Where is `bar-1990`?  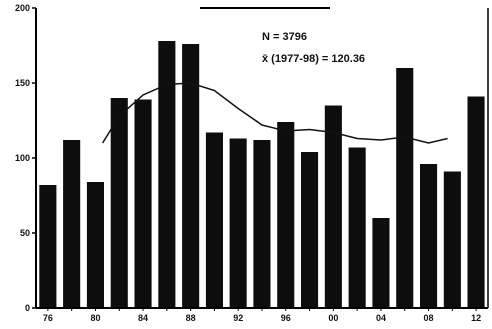
bar-1990 is located at coordinates (381, 263).